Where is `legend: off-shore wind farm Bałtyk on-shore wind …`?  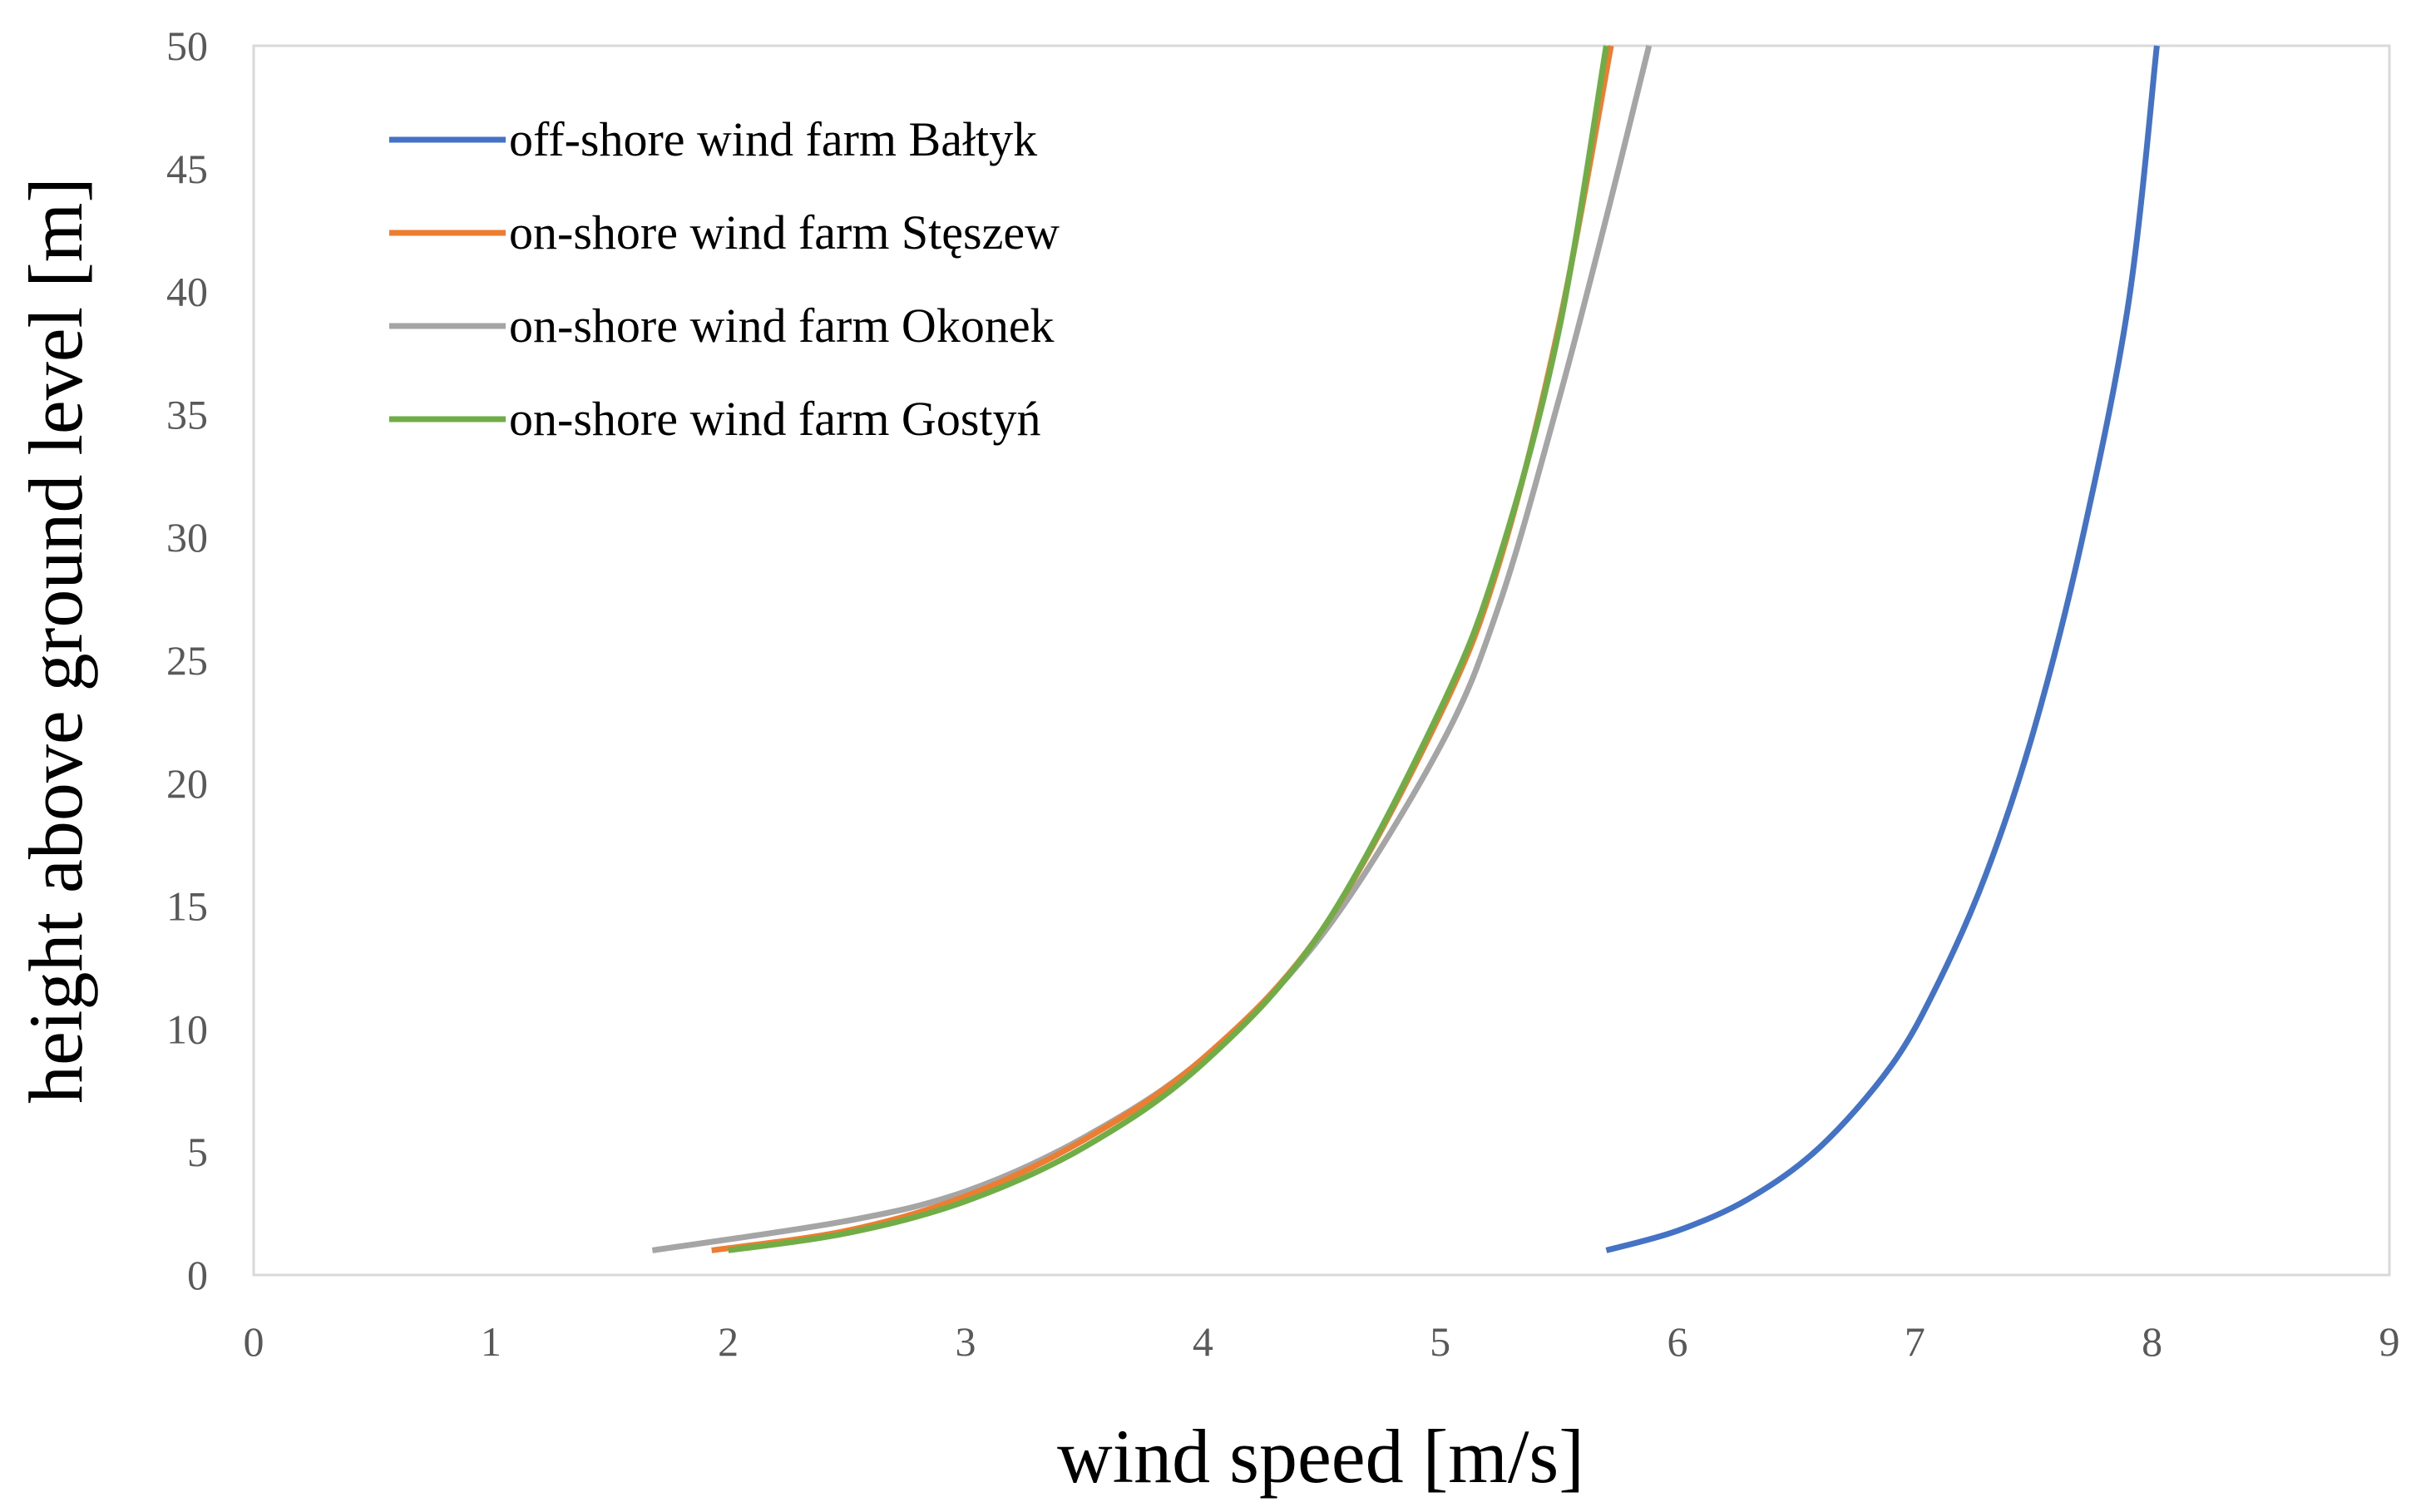
legend: off-shore wind farm Bałtyk on-shore wind … is located at coordinates (724, 279).